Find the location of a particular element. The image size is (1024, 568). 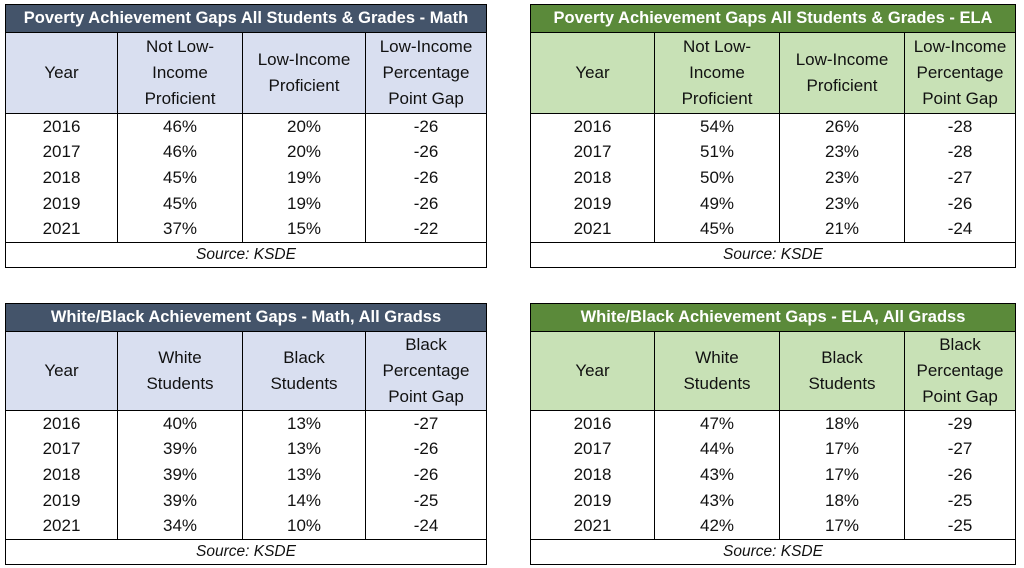

table-row: 2016 40% 13% -27 is located at coordinates (246, 424).